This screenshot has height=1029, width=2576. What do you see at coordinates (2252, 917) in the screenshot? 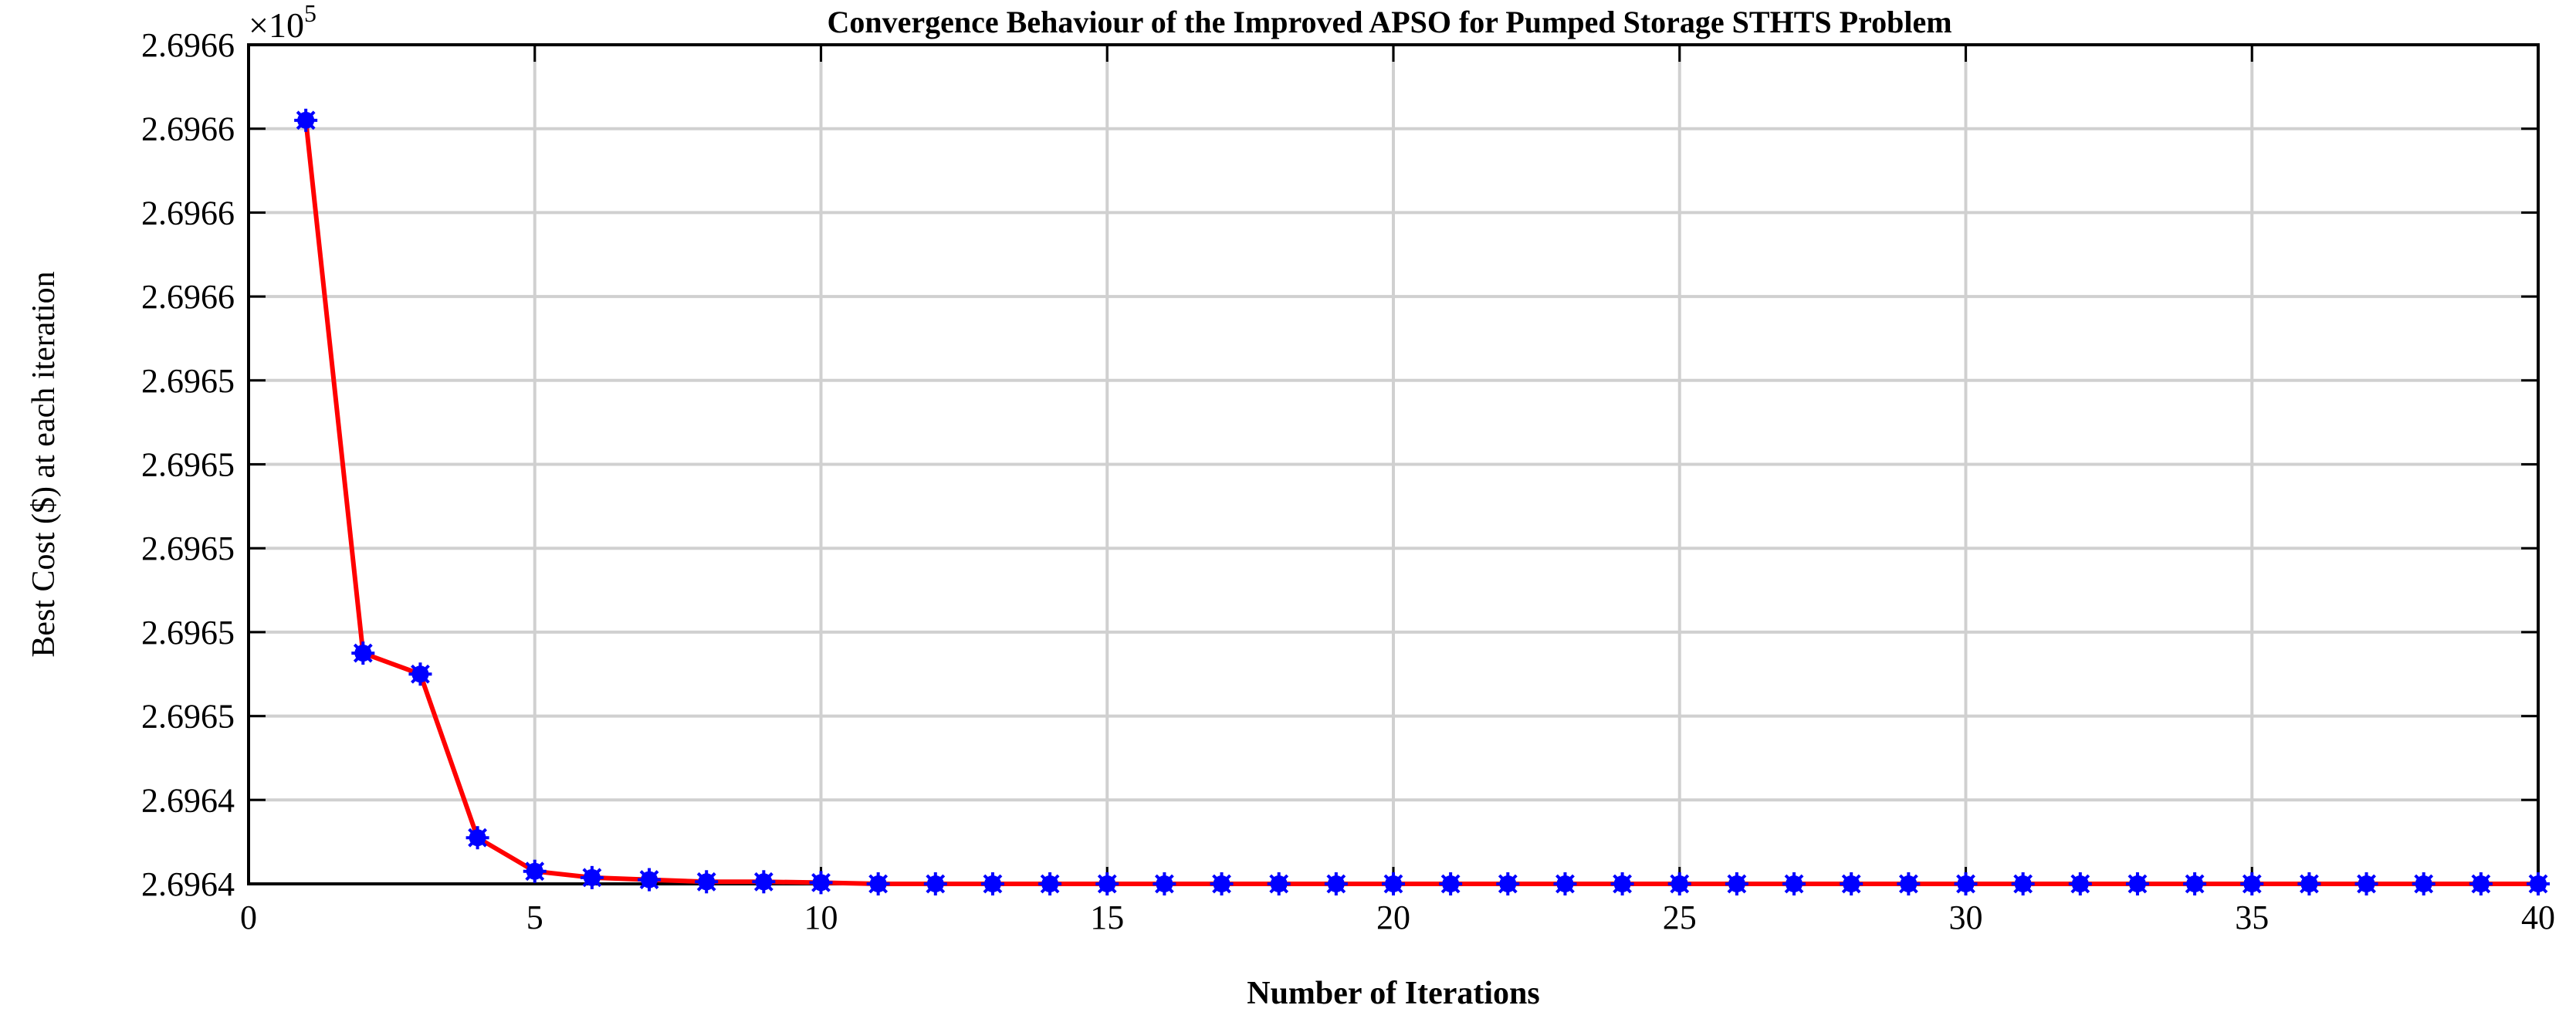
I see `x-tick-label: 35` at bounding box center [2252, 917].